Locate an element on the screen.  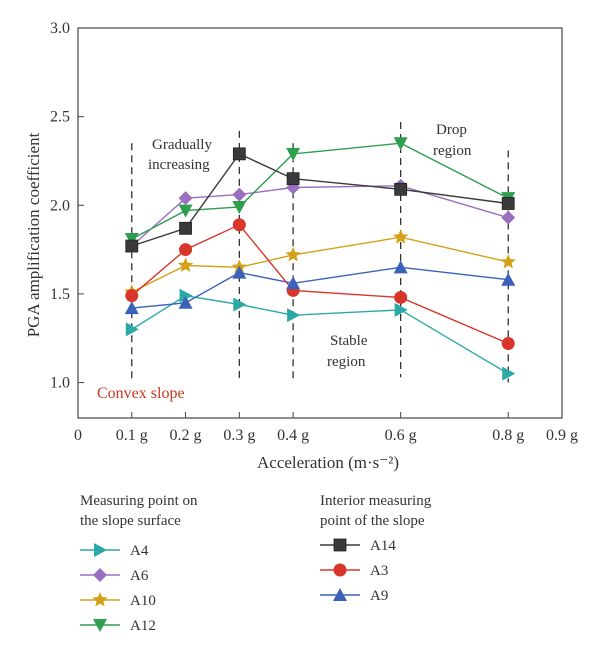
x-axis-title: Acceleration (m·s⁻²) is located at coordinates (328, 462).